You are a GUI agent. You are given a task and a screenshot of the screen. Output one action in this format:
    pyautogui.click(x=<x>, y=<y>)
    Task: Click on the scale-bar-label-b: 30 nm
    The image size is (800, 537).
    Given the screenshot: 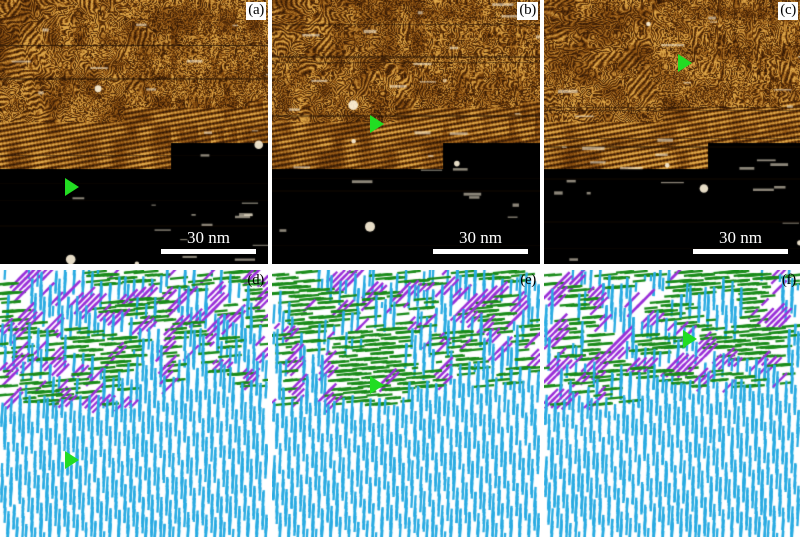 What is the action you would take?
    pyautogui.click(x=480, y=237)
    